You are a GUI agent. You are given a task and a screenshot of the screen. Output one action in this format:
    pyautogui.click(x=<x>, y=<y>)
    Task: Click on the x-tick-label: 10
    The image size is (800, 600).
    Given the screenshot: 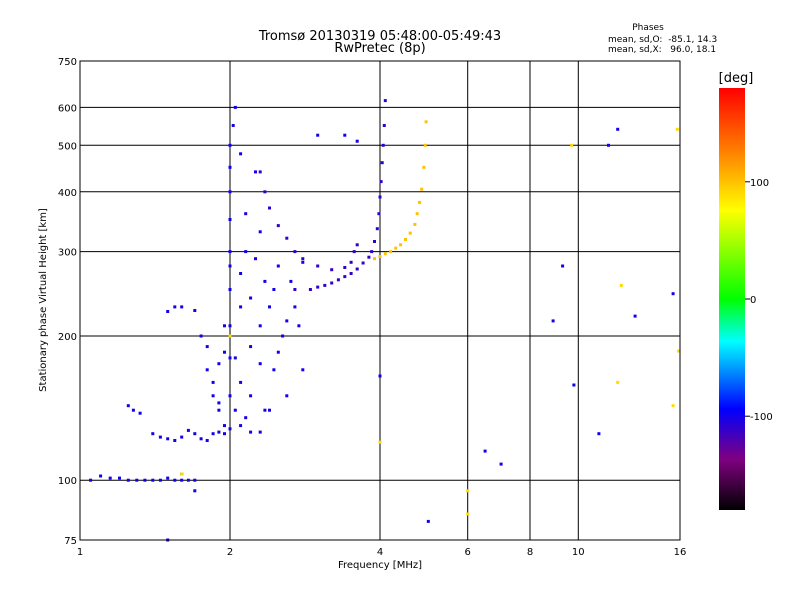 What is the action you would take?
    pyautogui.click(x=578, y=552)
    